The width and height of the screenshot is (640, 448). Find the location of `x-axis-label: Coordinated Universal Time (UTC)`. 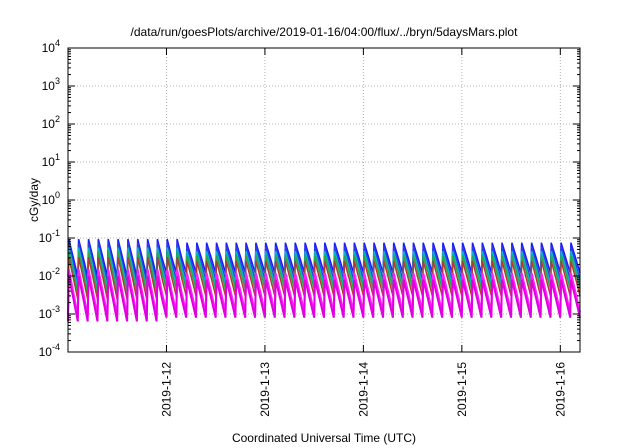

x-axis-label: Coordinated Universal Time (UTC) is located at coordinates (324, 438).